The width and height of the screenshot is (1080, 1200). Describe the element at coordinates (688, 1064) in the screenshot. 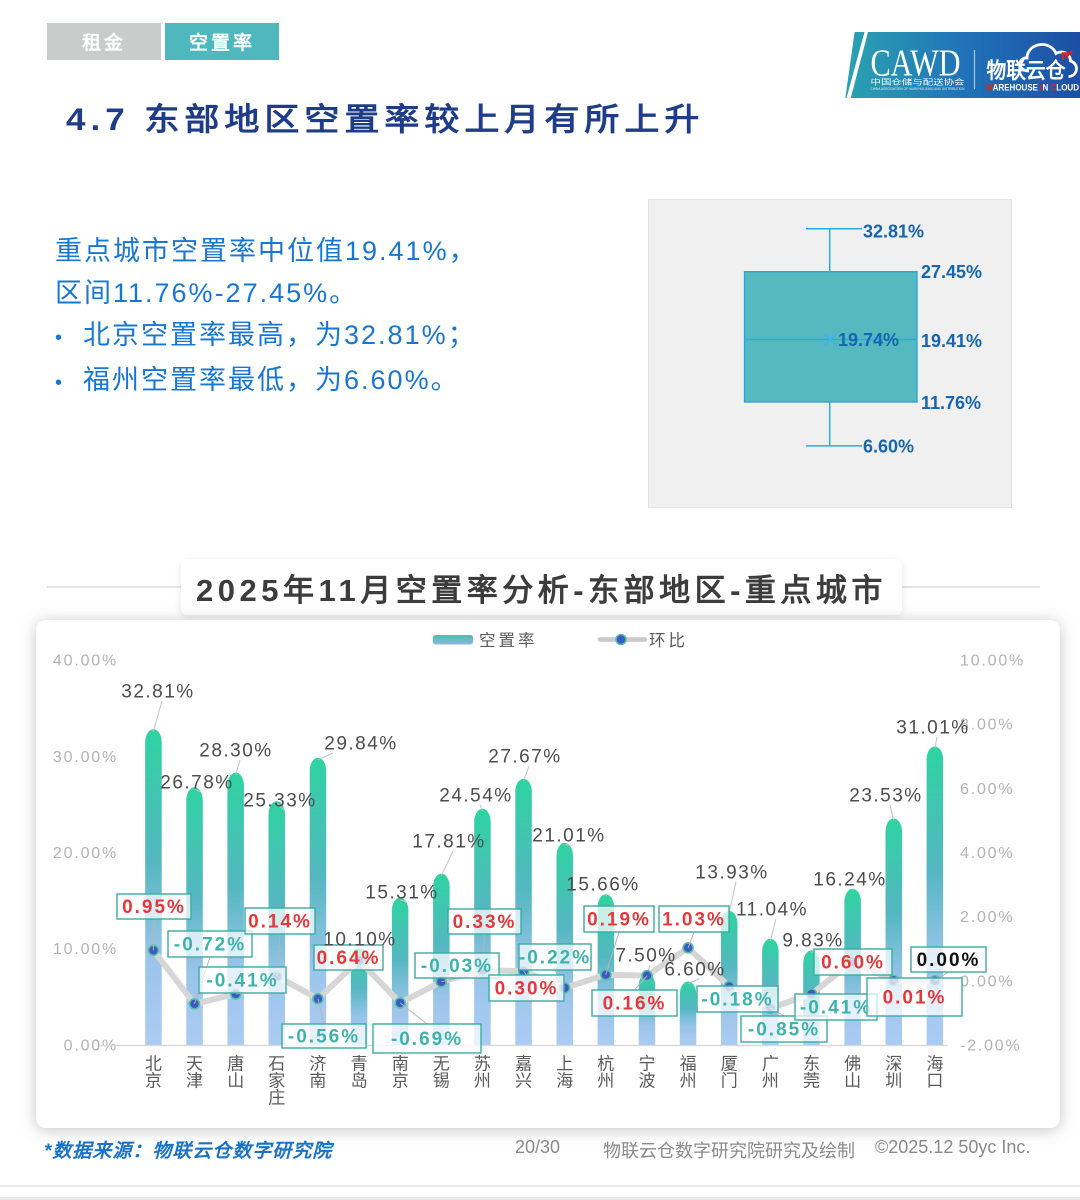

I see `svg-text: 福` at that location.